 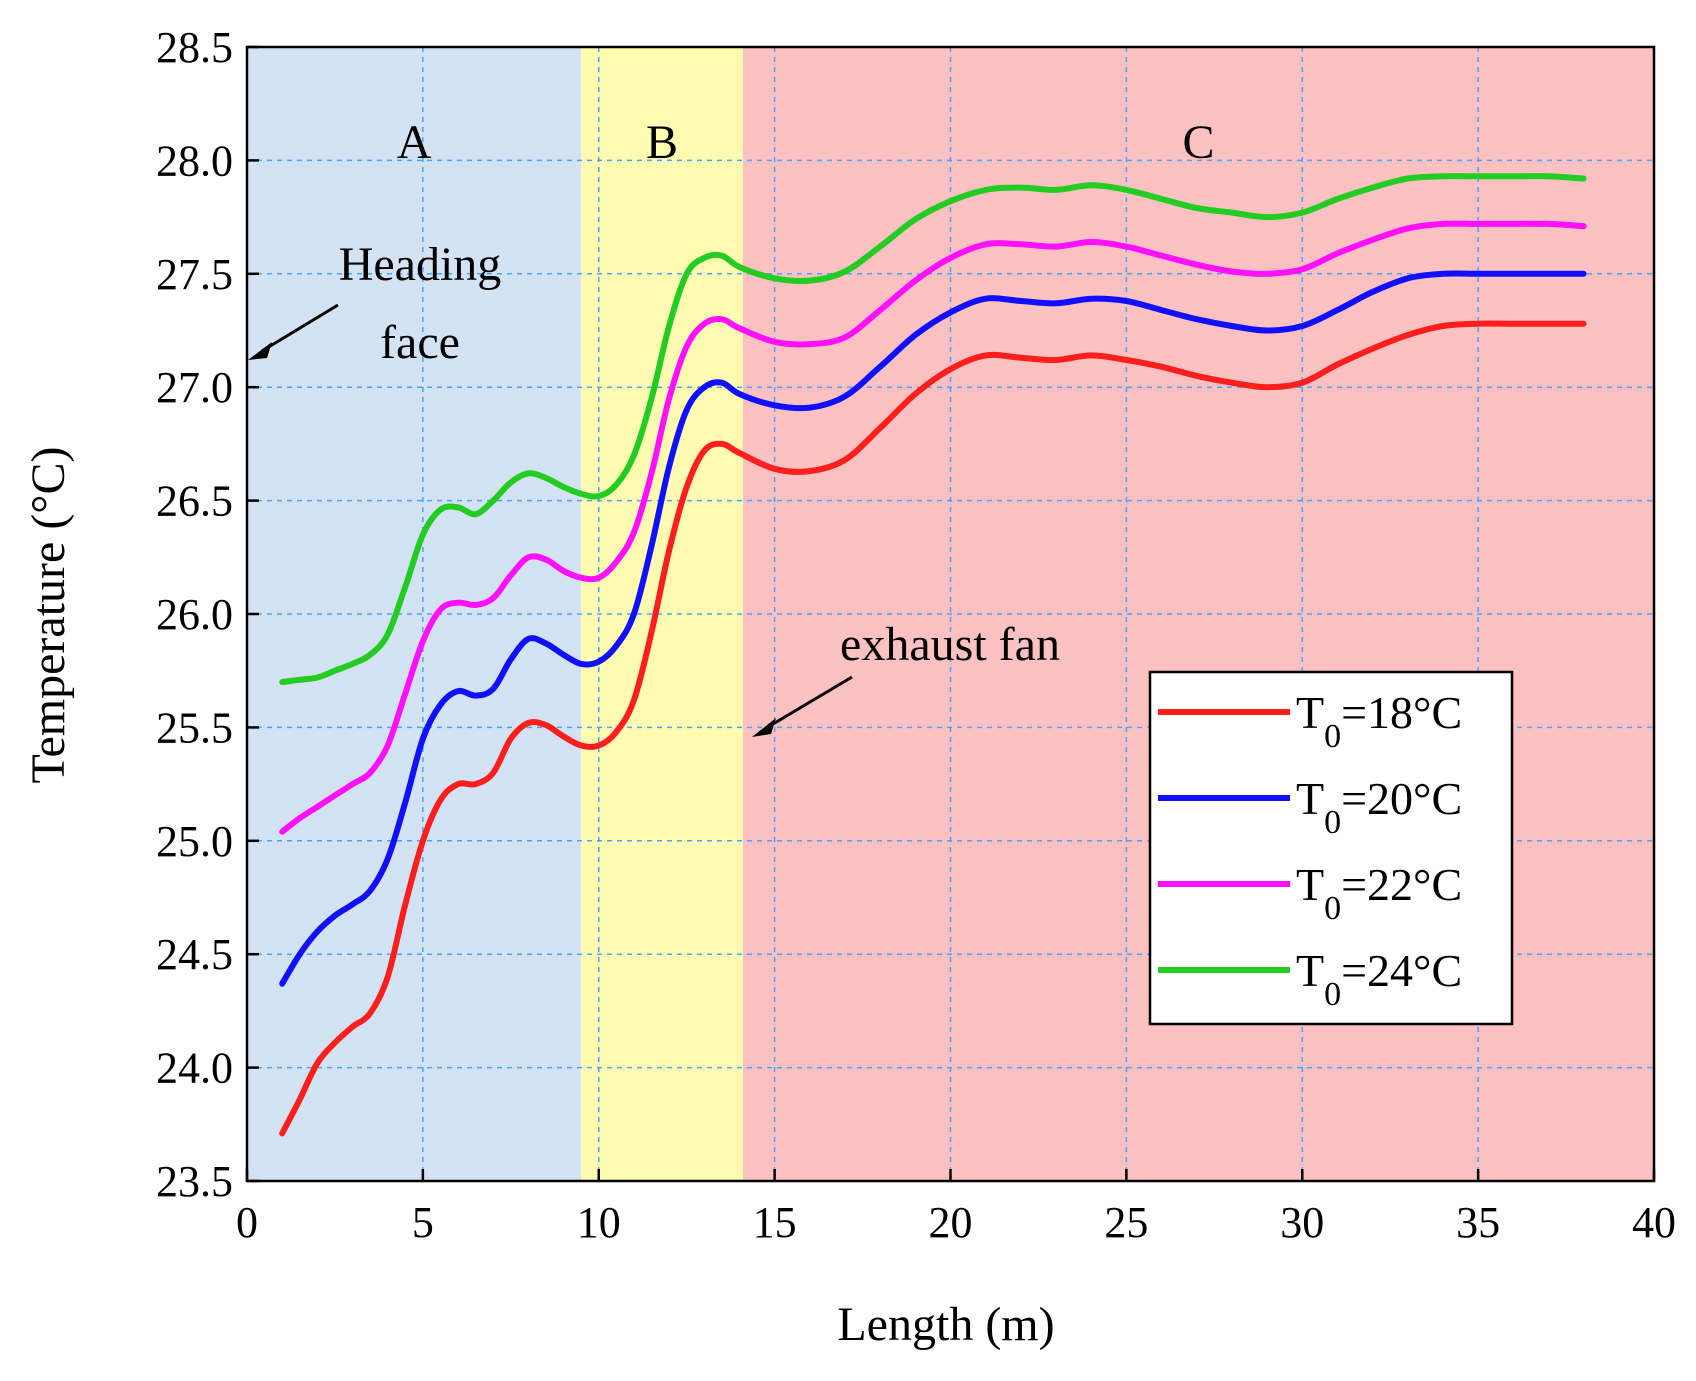 I want to click on y-tick-label: 25.5, so click(x=194, y=727).